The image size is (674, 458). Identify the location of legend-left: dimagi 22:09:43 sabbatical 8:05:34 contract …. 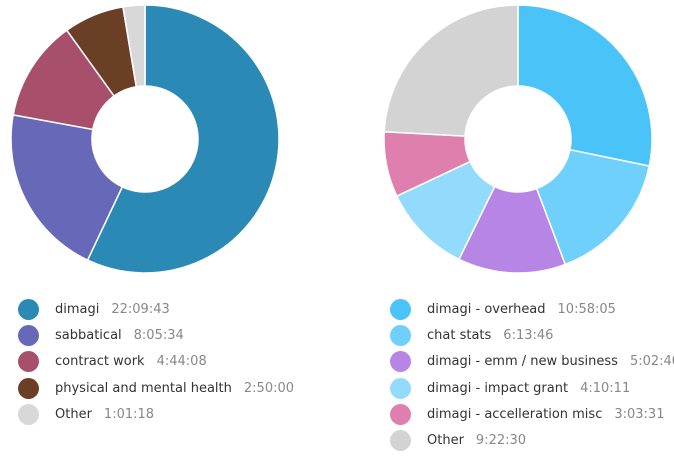
(156, 361).